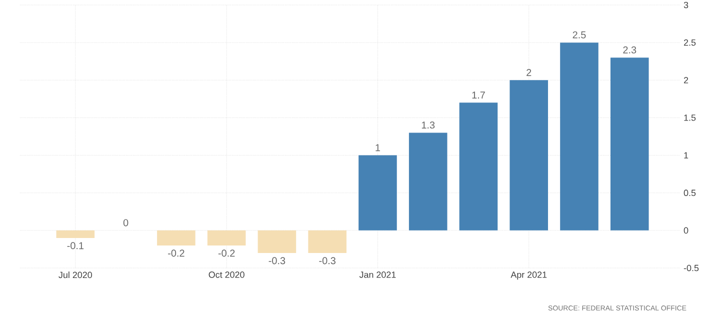 This screenshot has height=320, width=721. Describe the element at coordinates (686, 80) in the screenshot. I see `y-tick-label: 2` at that location.